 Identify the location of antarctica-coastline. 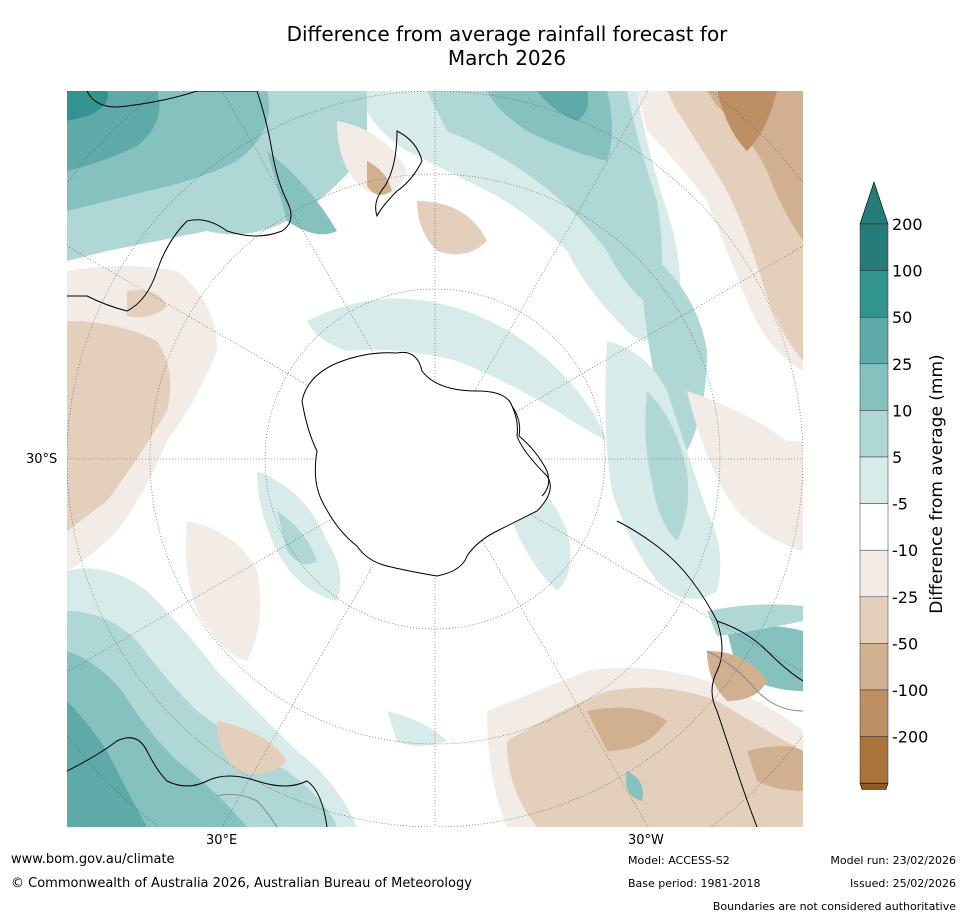
(426, 464).